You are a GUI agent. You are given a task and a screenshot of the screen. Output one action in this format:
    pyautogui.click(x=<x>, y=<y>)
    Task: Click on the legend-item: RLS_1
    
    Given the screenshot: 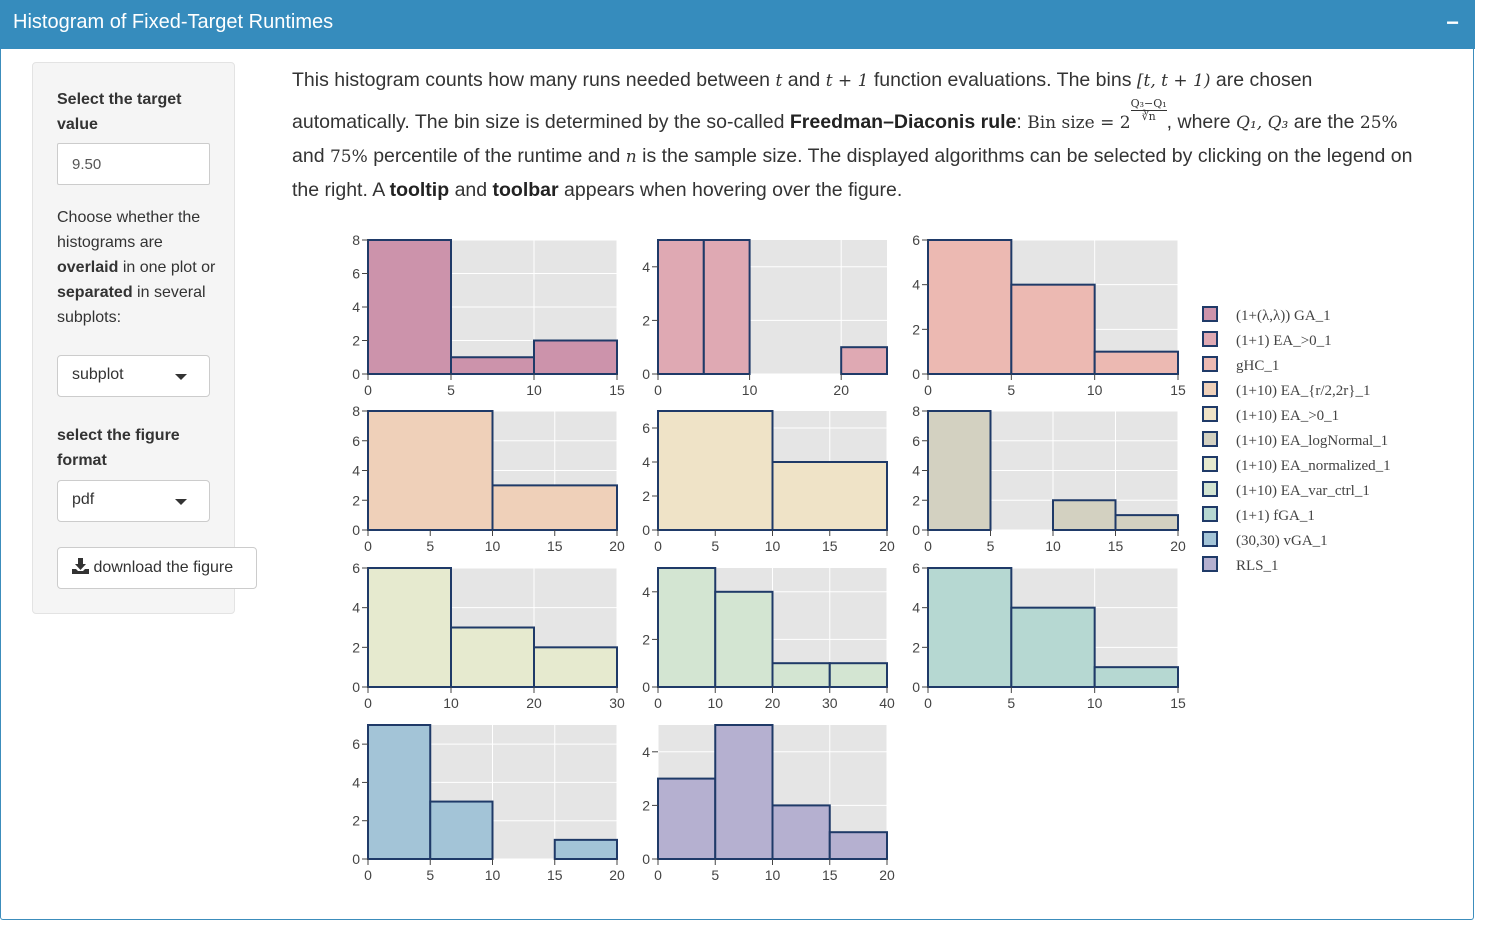 What is the action you would take?
    pyautogui.click(x=1240, y=565)
    